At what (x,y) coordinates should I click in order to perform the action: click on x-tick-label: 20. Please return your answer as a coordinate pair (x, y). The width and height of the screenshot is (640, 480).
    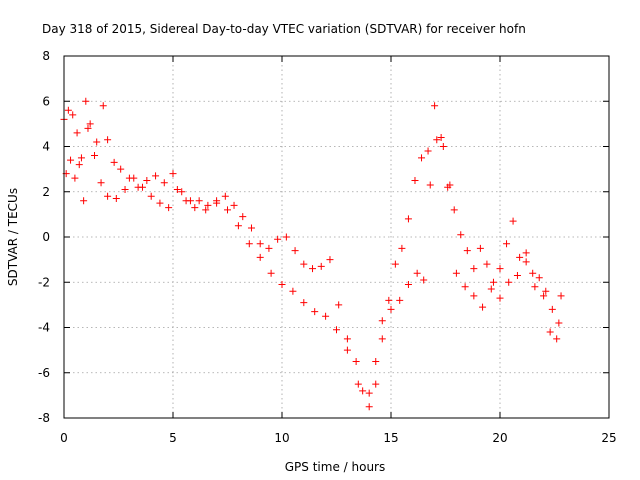
    Looking at the image, I should click on (499, 438).